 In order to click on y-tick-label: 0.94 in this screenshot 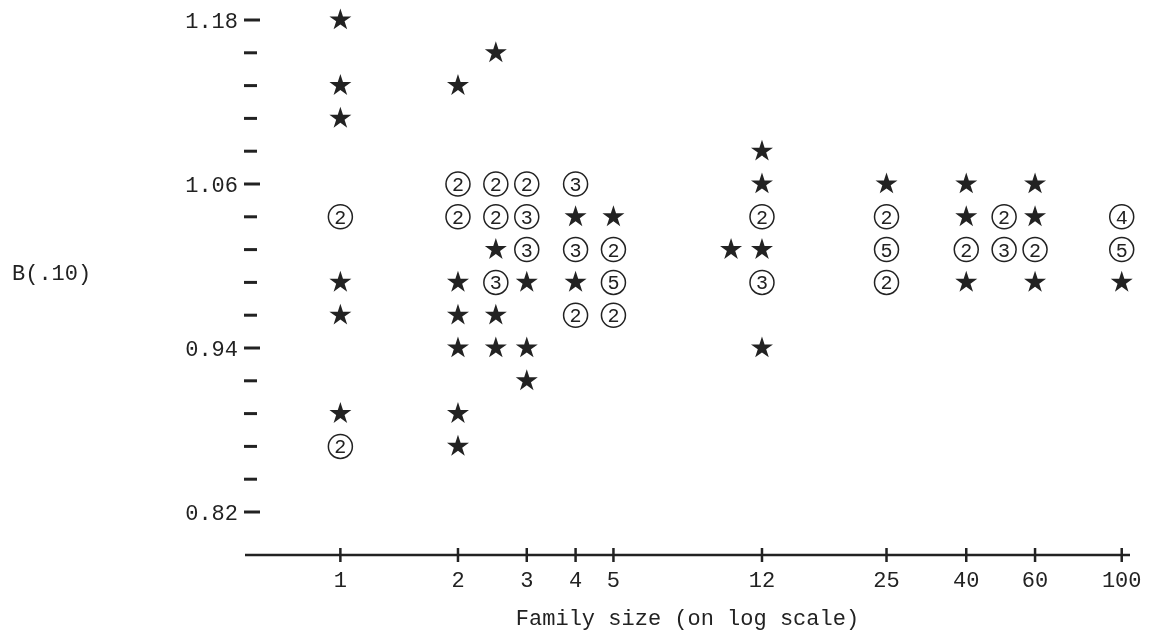, I will do `click(211, 350)`.